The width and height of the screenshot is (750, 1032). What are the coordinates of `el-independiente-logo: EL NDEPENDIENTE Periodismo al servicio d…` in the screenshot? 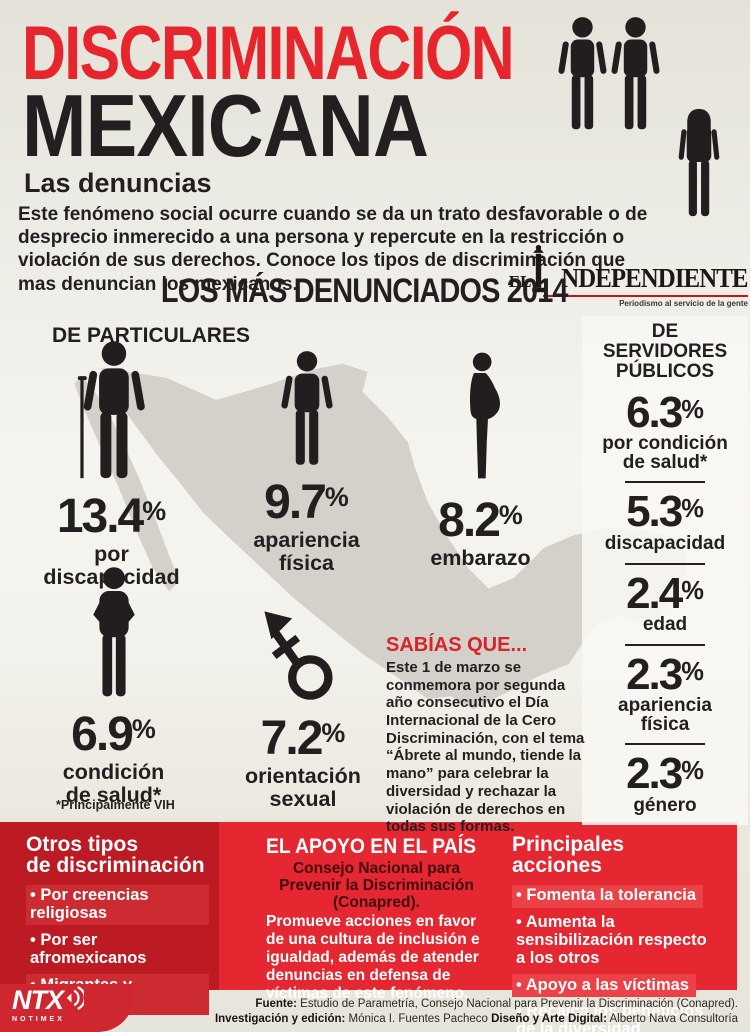 It's located at (629, 276).